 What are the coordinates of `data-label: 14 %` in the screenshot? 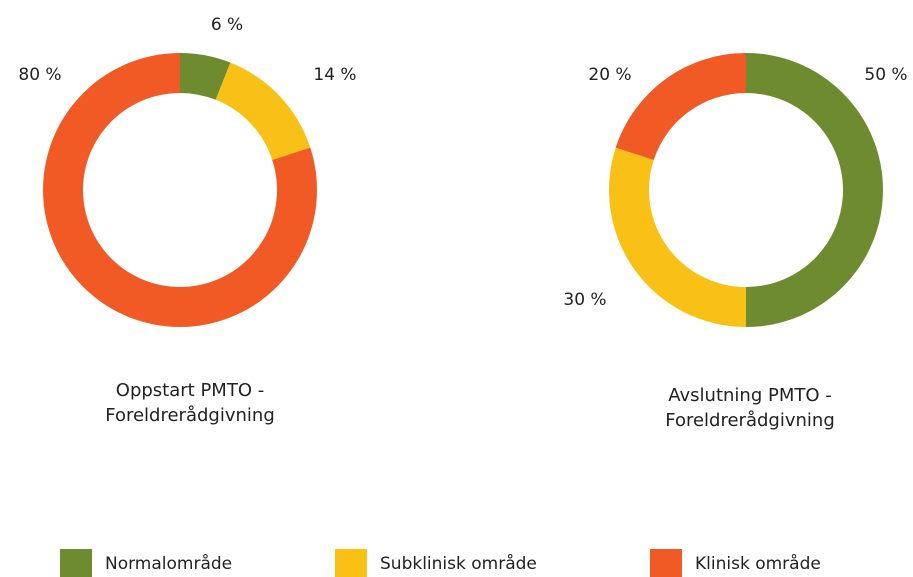 It's located at (334, 75).